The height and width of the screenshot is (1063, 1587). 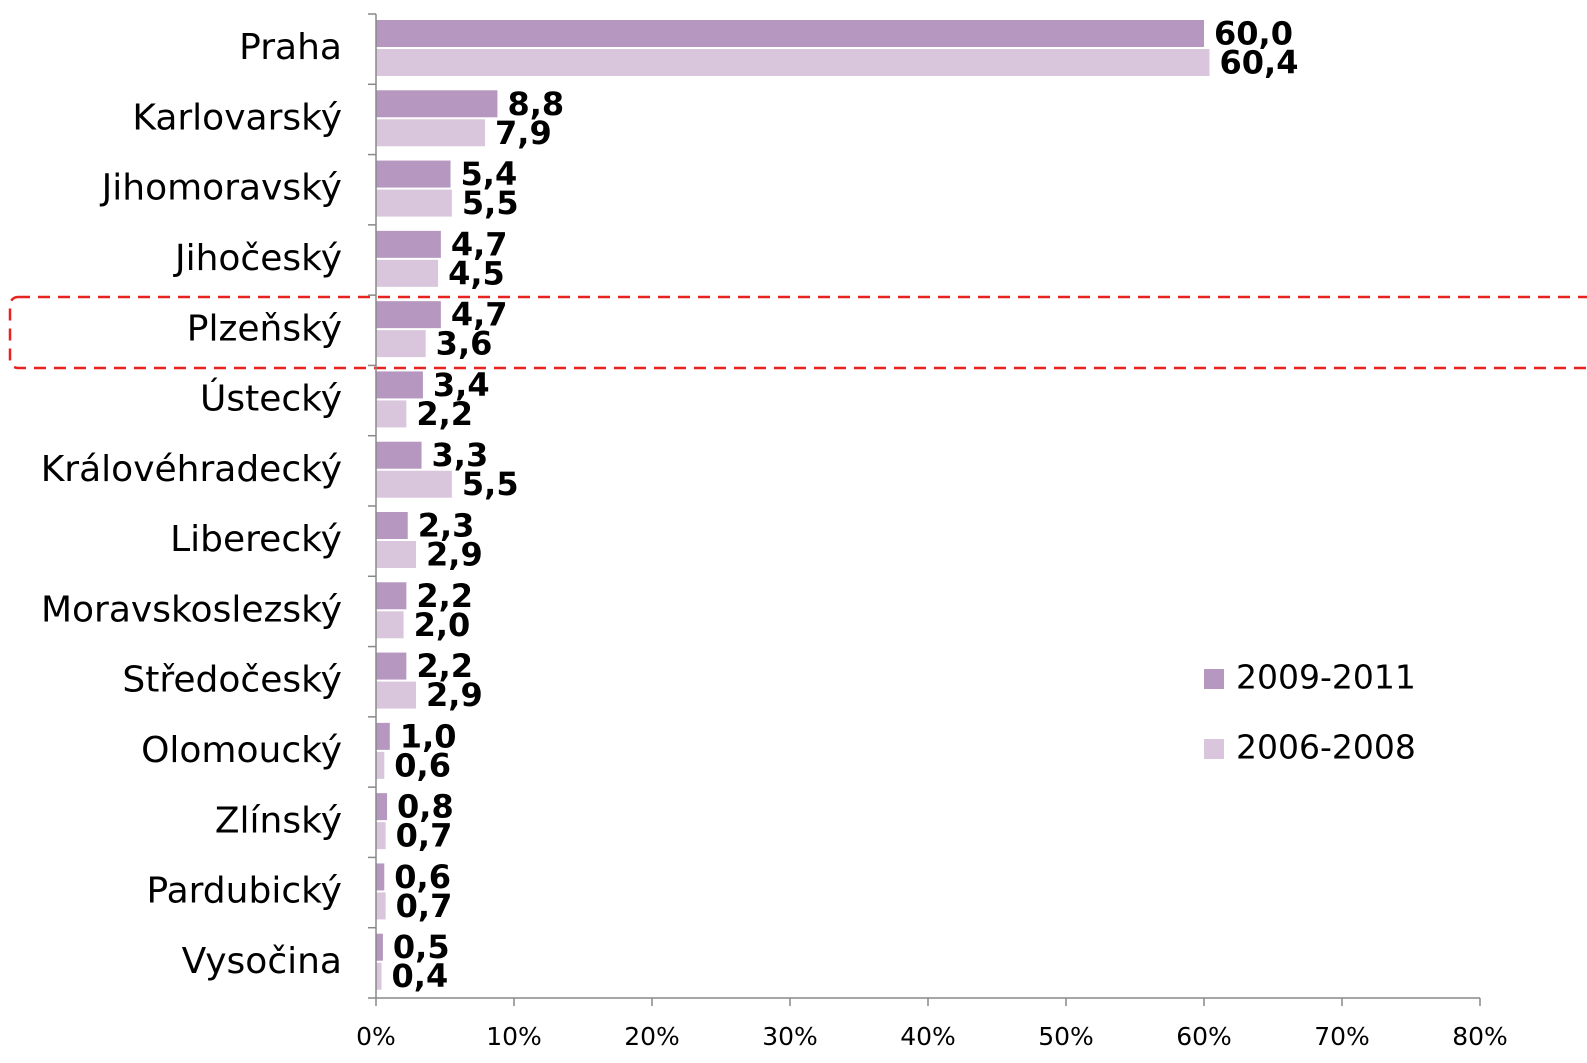 I want to click on category-label: Středočeský, so click(x=232, y=680).